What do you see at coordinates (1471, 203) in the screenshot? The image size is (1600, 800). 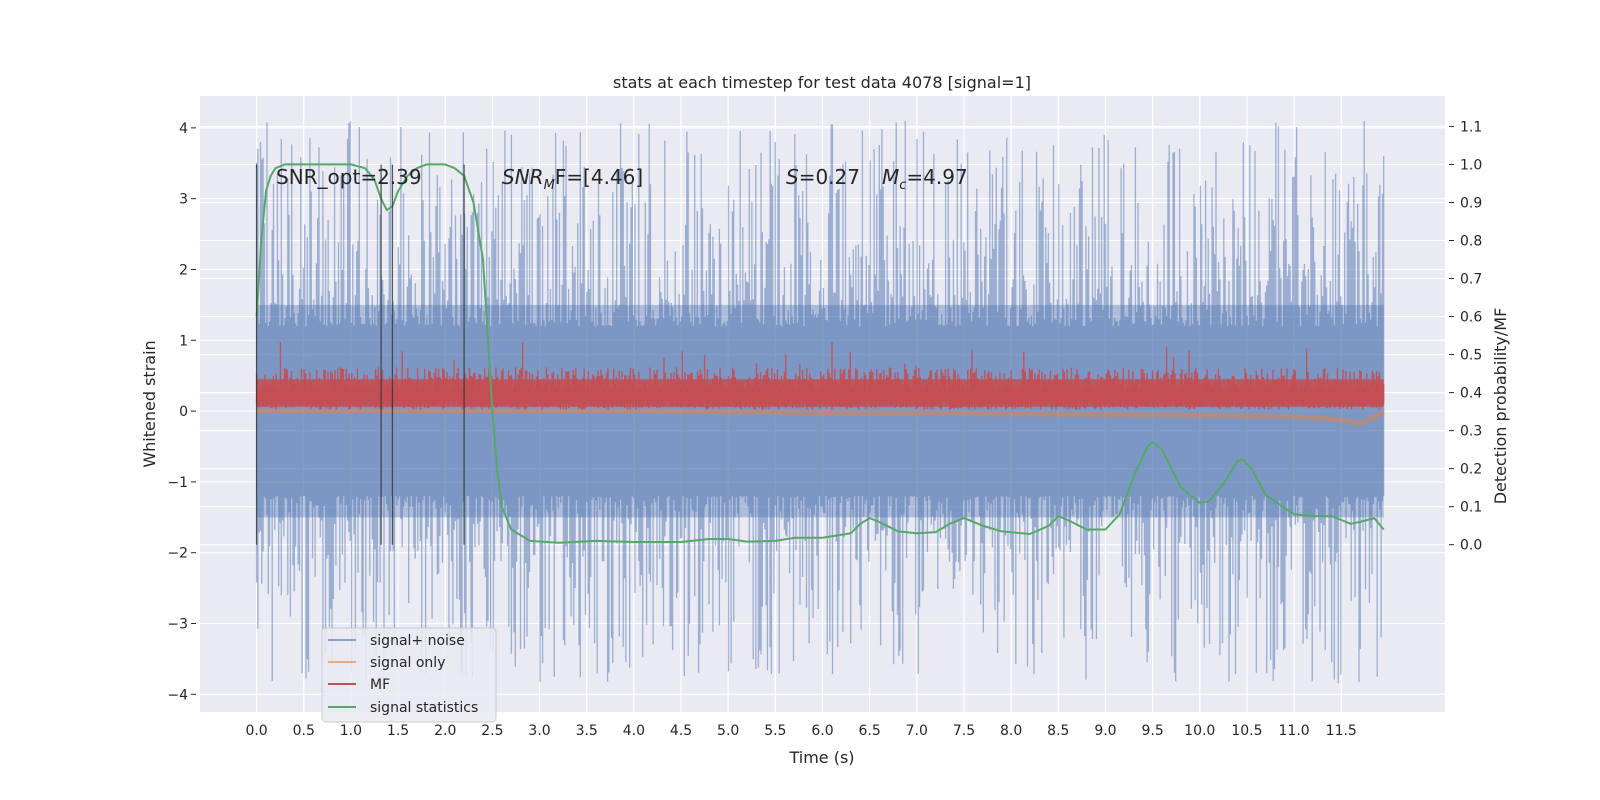 I see `y2-tick-label: 0.9` at bounding box center [1471, 203].